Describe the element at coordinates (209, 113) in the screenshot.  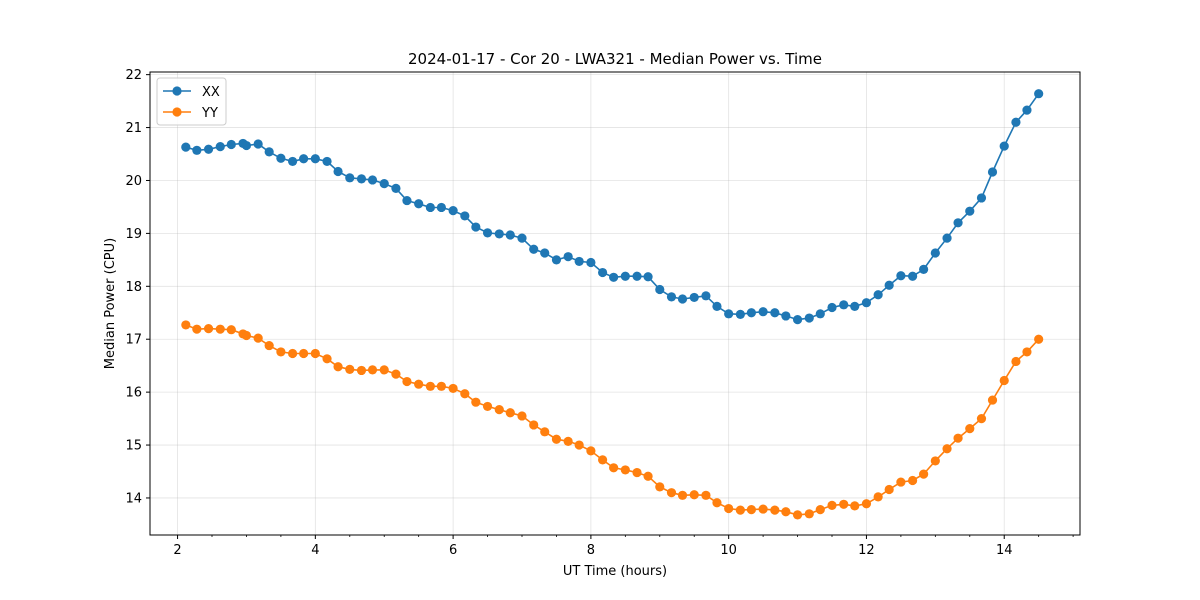
I see `legend-label-yy: YY` at that location.